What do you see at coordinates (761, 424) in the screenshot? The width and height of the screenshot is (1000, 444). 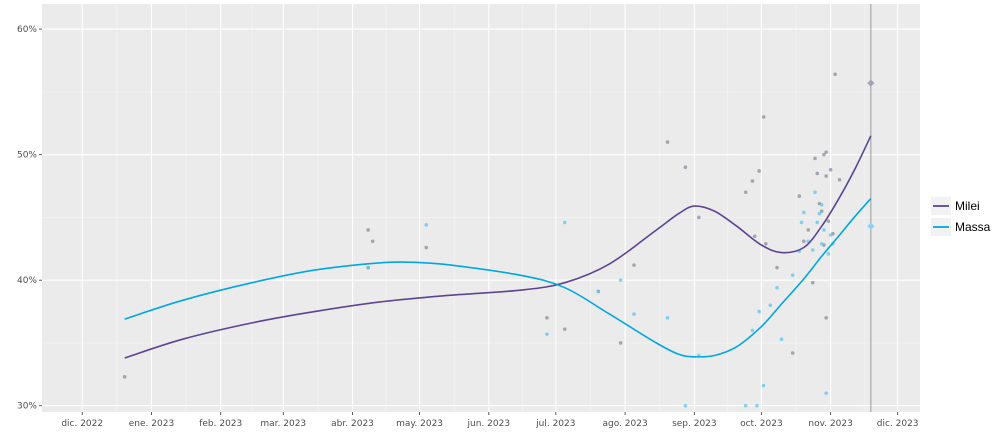 I see `x-tick-label: oct. 2023` at bounding box center [761, 424].